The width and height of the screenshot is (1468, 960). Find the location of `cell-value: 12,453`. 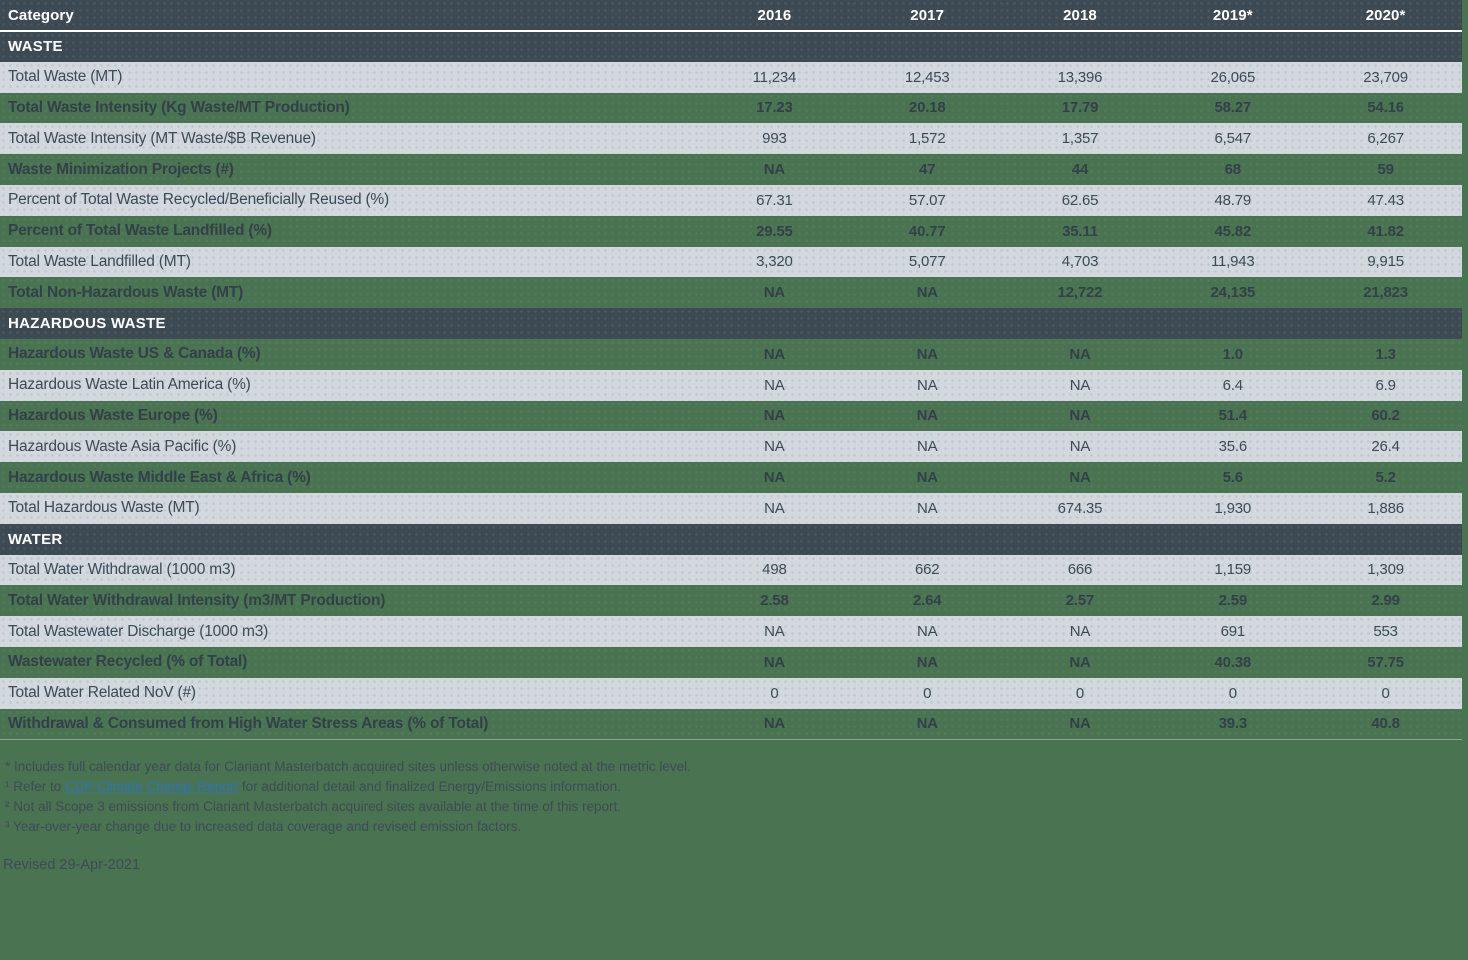

cell-value: 12,453 is located at coordinates (927, 77).